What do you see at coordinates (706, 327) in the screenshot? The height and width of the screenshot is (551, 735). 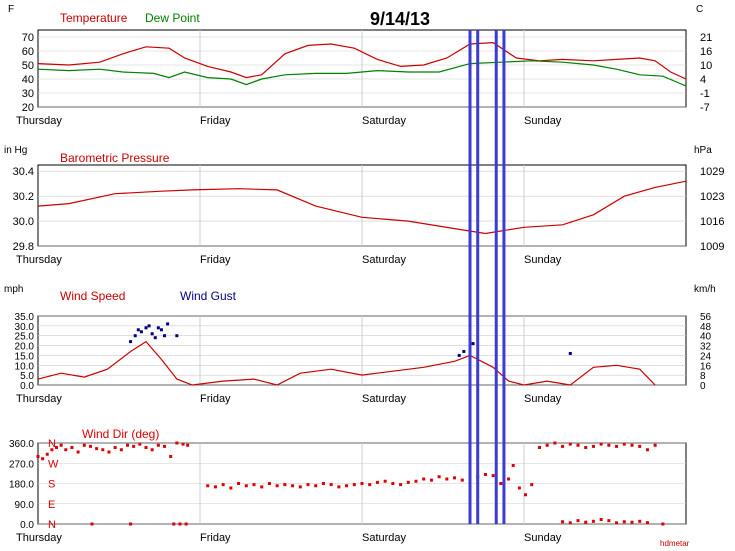 I see `y2-tick-label: 48` at bounding box center [706, 327].